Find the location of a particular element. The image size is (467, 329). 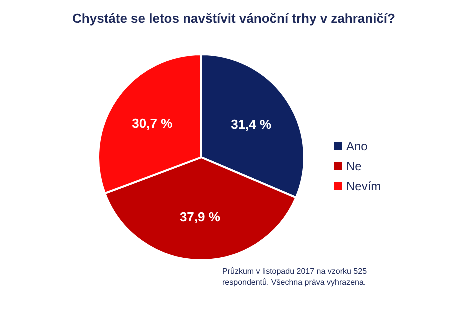

legend-label: Nevím is located at coordinates (364, 187).